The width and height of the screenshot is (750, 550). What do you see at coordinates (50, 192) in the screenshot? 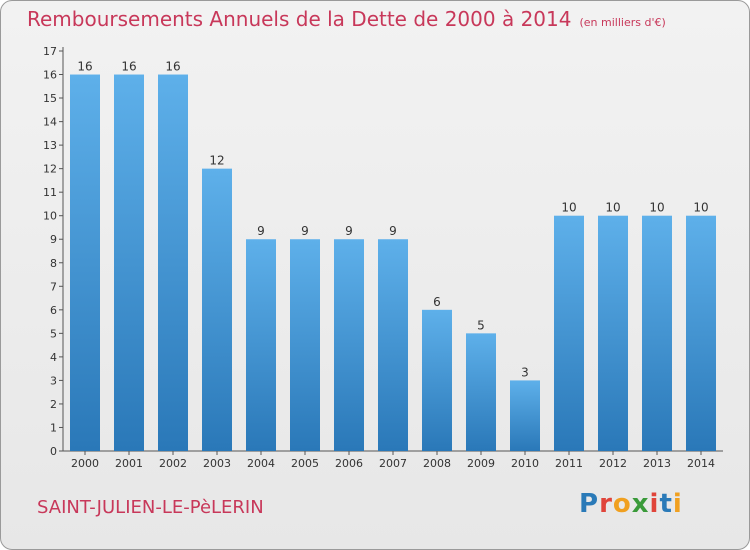
I see `y-tick-label: 11` at bounding box center [50, 192].